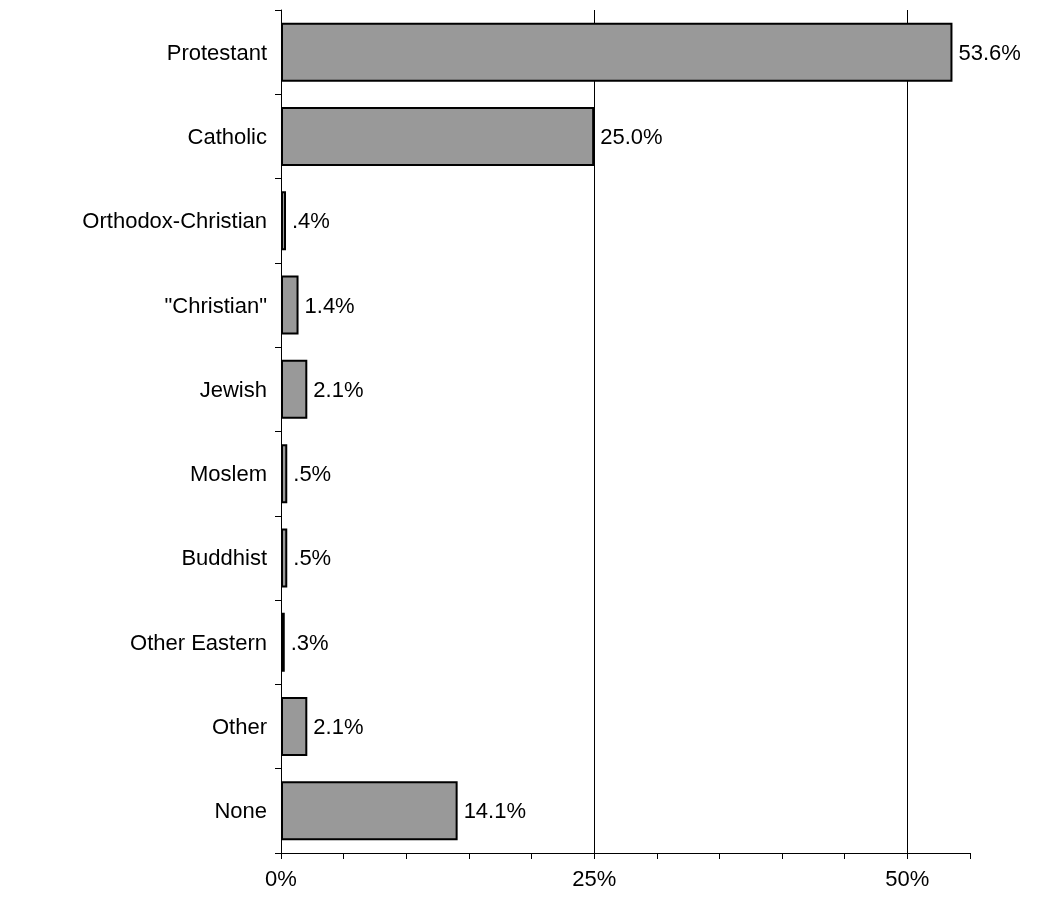 Image resolution: width=1048 pixels, height=899 pixels. What do you see at coordinates (227, 136) in the screenshot?
I see `y-tick-label: Catholic` at bounding box center [227, 136].